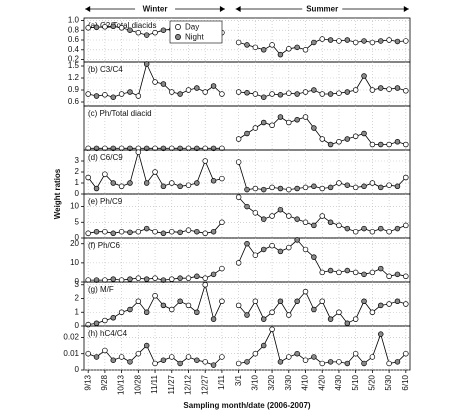 This screenshot has width=474, height=415. I want to click on x-tick-label: 4/10, so click(305, 382).